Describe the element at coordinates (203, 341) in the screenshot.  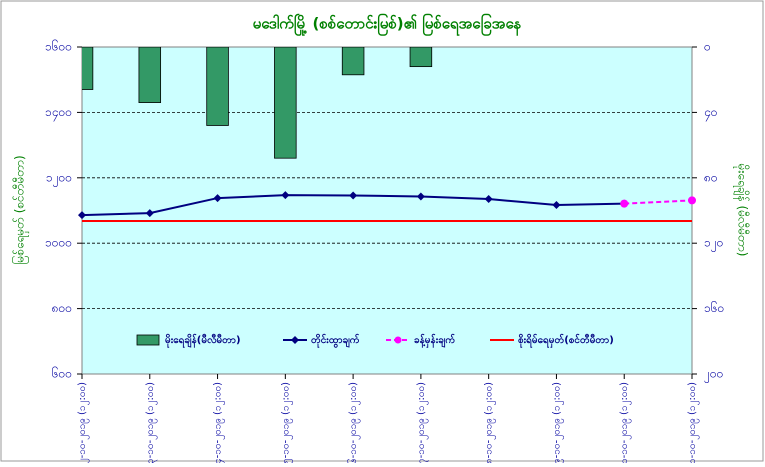
I see `legend-label: မိုးရေချိန်(မီလီမီတာ)` at that location.